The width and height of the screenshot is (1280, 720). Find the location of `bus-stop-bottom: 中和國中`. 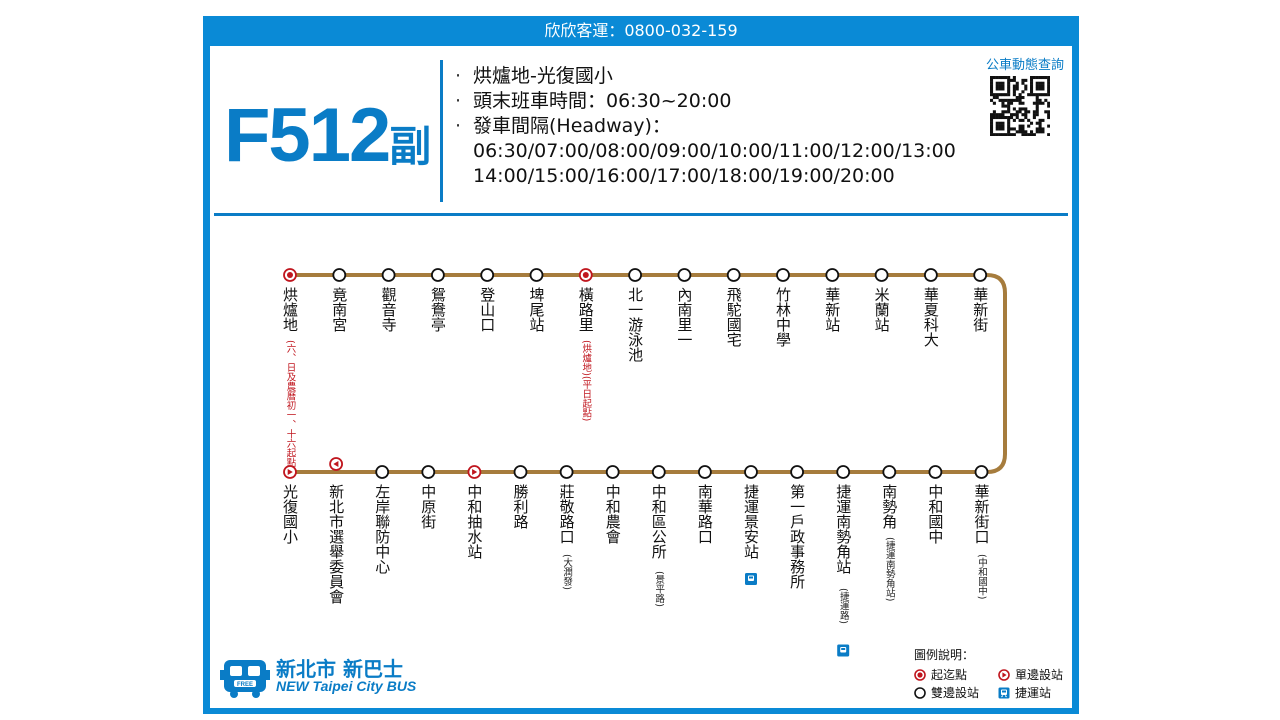

bus-stop-bottom: 中和國中 is located at coordinates (935, 504).